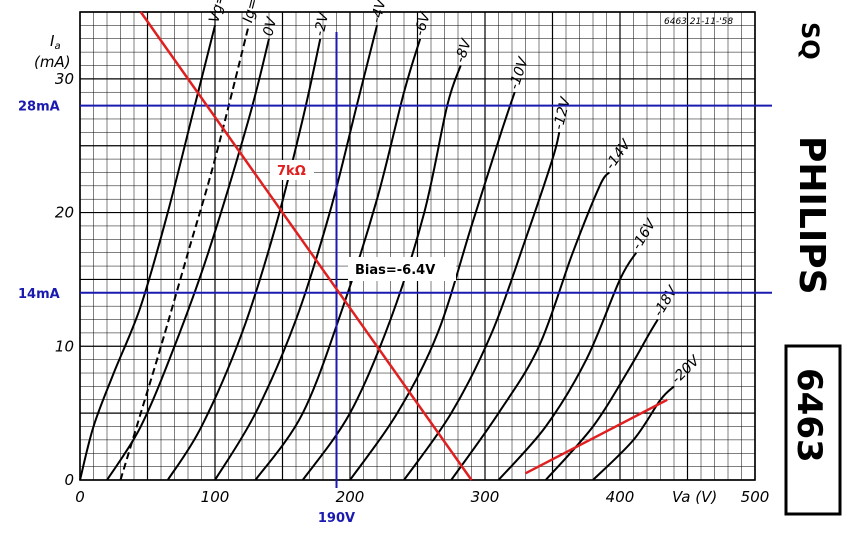 The width and height of the screenshot is (854, 534). I want to click on curve-label: -12V, so click(563, 113).